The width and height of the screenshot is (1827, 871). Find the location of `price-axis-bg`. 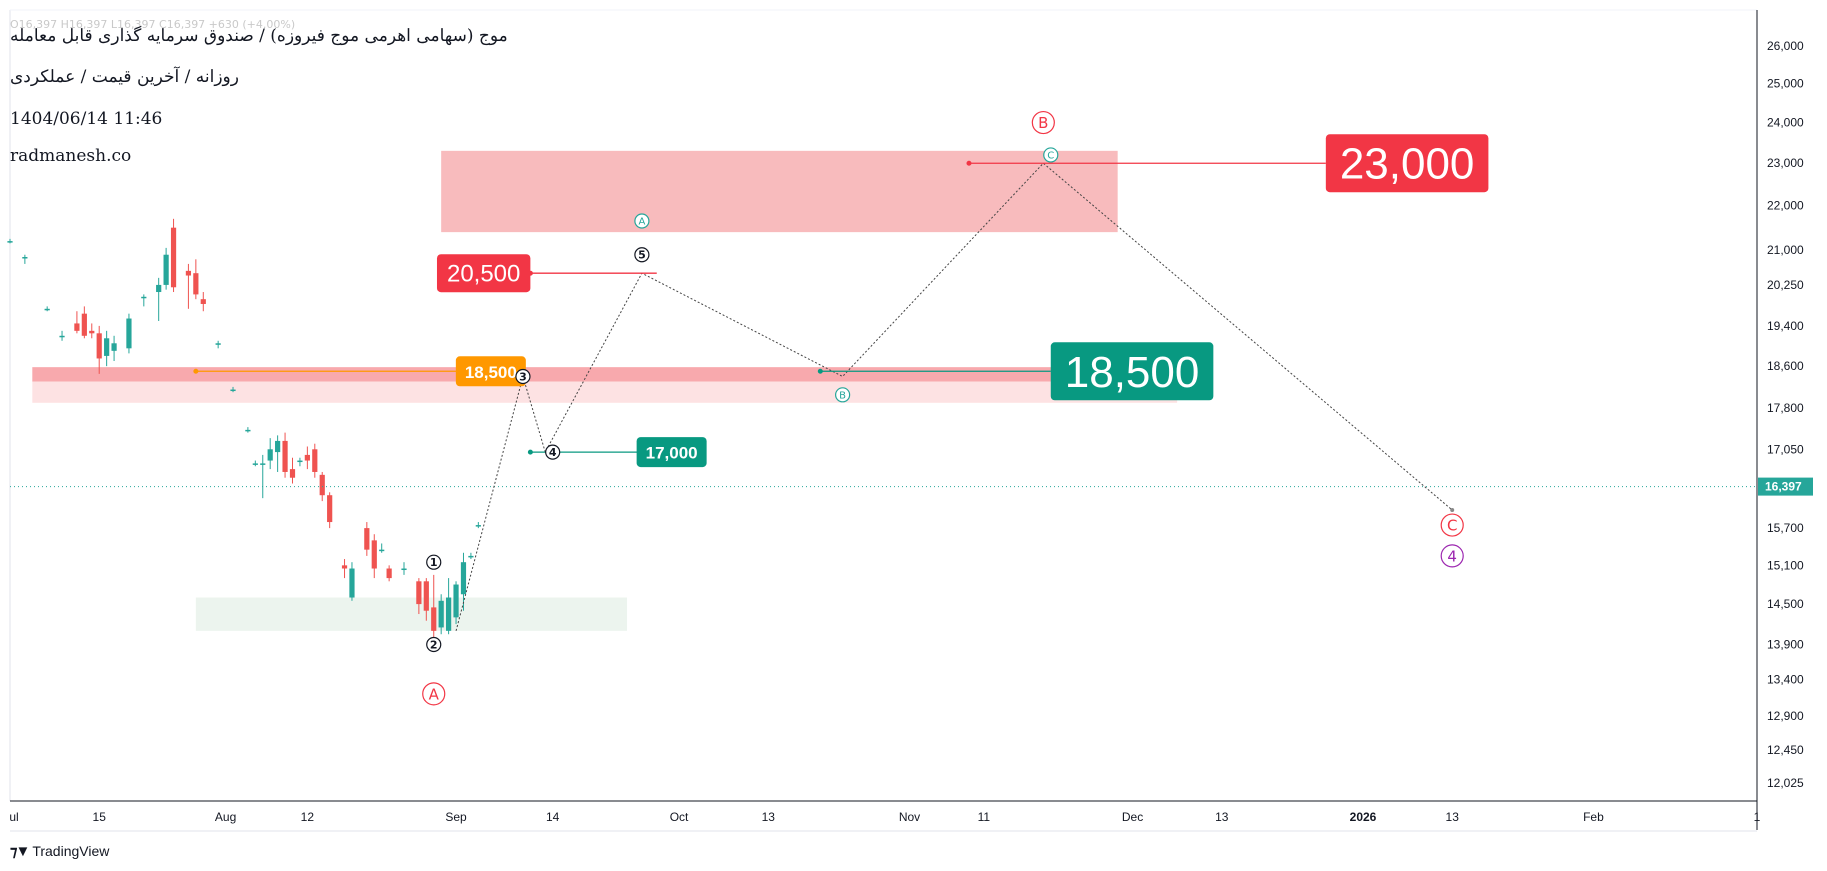

price-axis-bg is located at coordinates (1792, 400).